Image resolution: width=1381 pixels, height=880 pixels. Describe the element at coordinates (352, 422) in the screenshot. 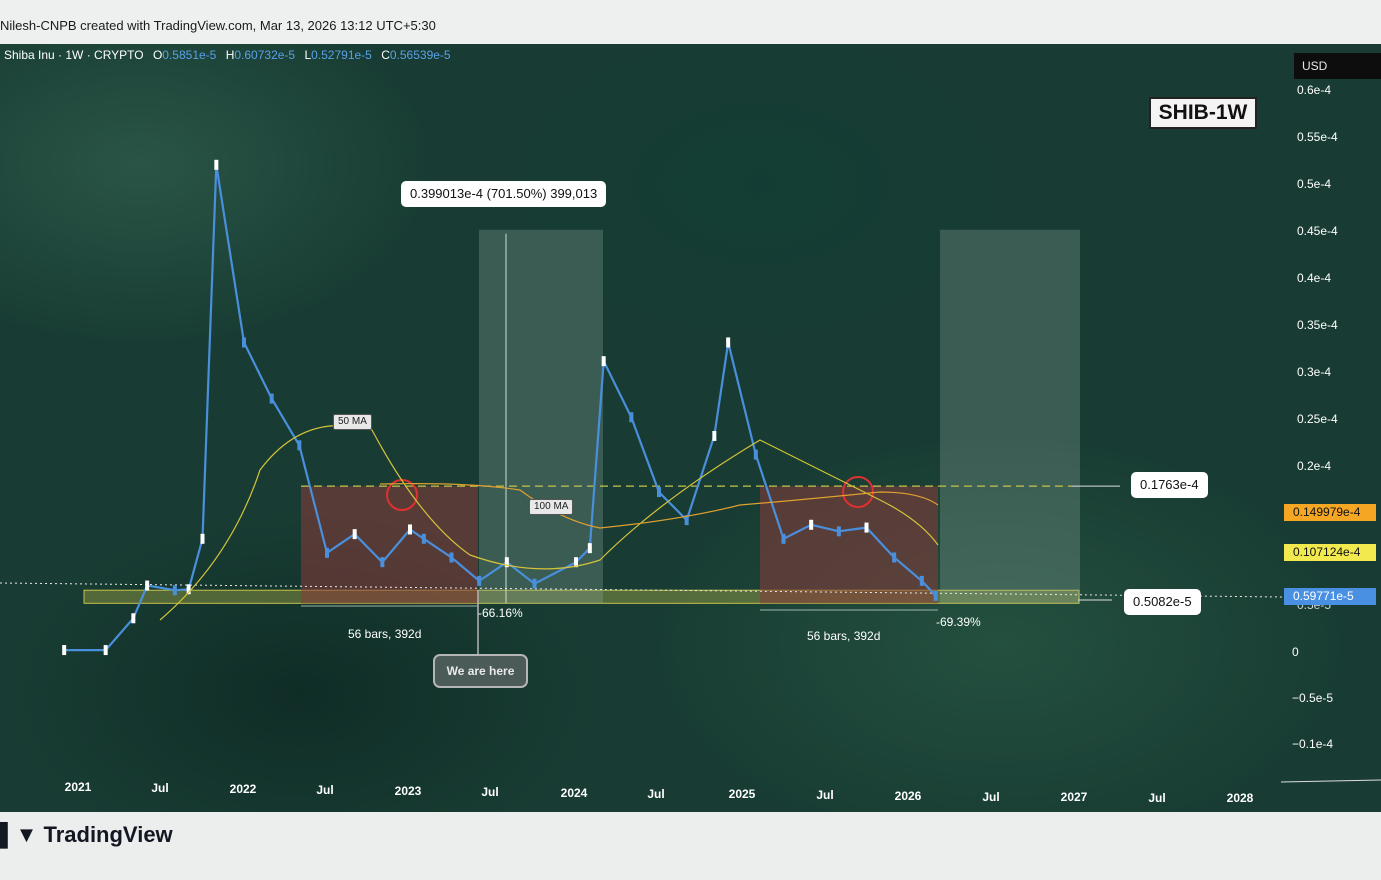

I see `ma50-label: 50 MA` at that location.